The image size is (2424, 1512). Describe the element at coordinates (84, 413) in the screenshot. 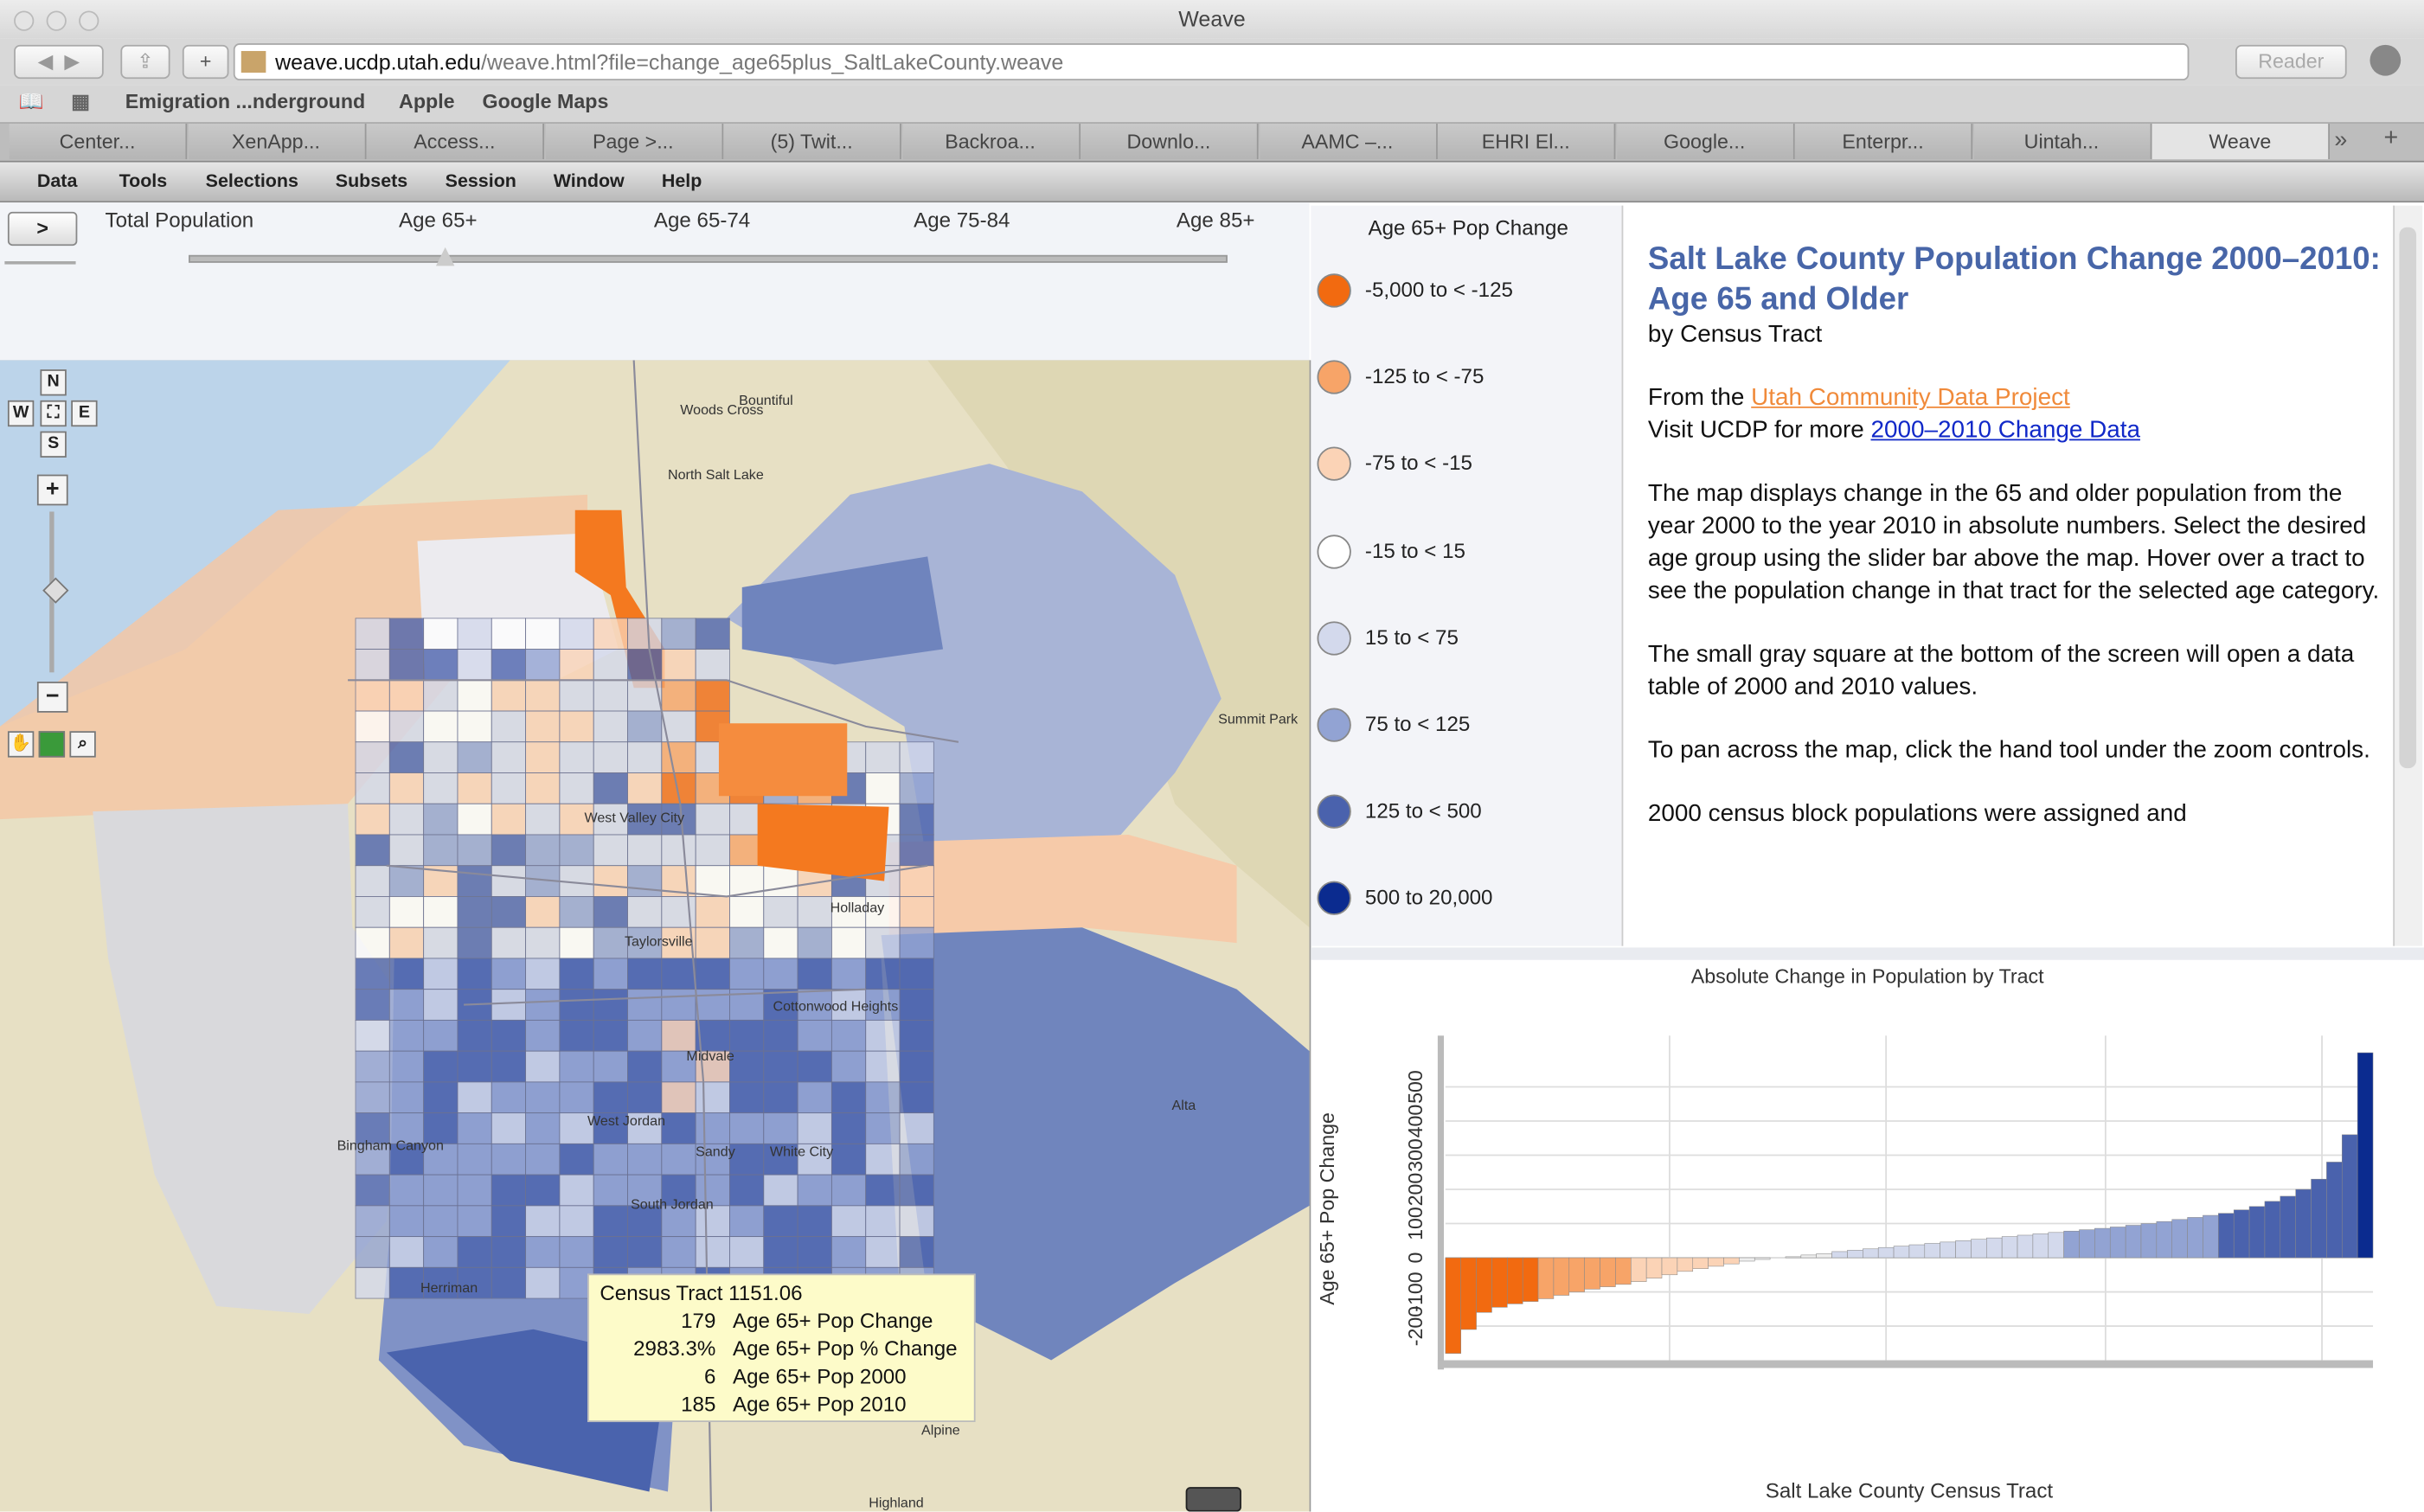

I see `pan-east: E` at that location.